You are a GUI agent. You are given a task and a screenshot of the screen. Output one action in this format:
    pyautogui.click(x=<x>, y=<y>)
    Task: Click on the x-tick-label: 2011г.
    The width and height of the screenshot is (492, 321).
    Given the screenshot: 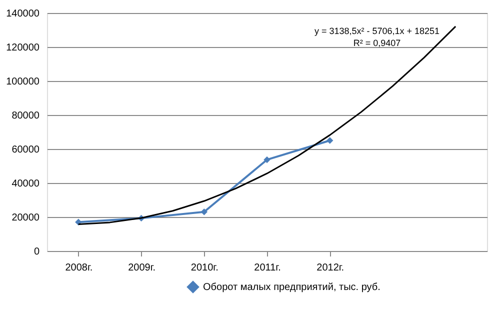 What is the action you would take?
    pyautogui.click(x=267, y=268)
    